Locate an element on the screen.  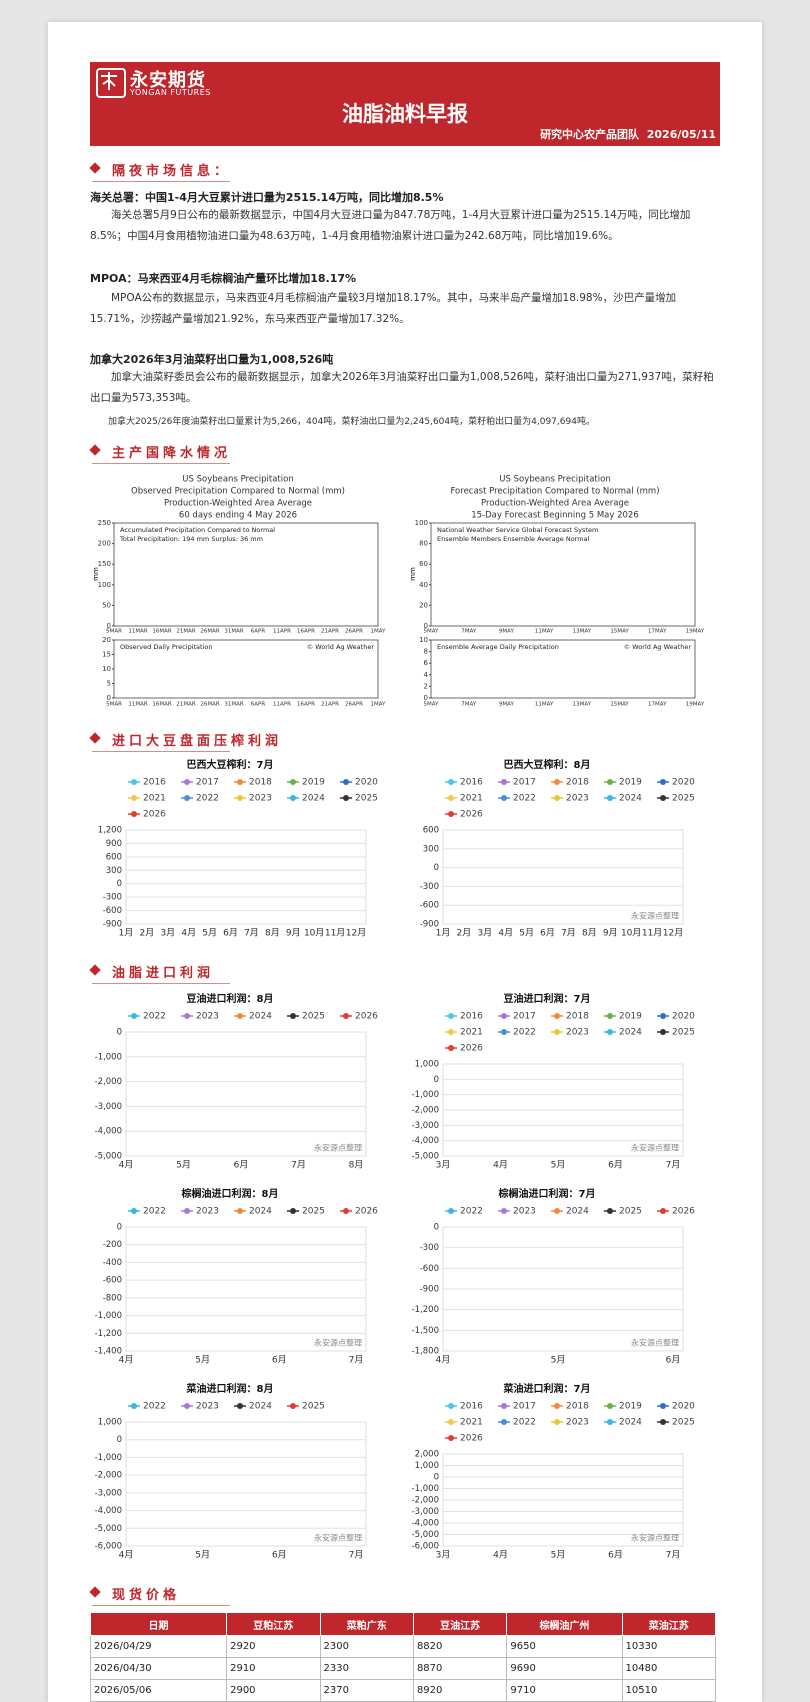
legend-label: 2024 is located at coordinates (630, 799).